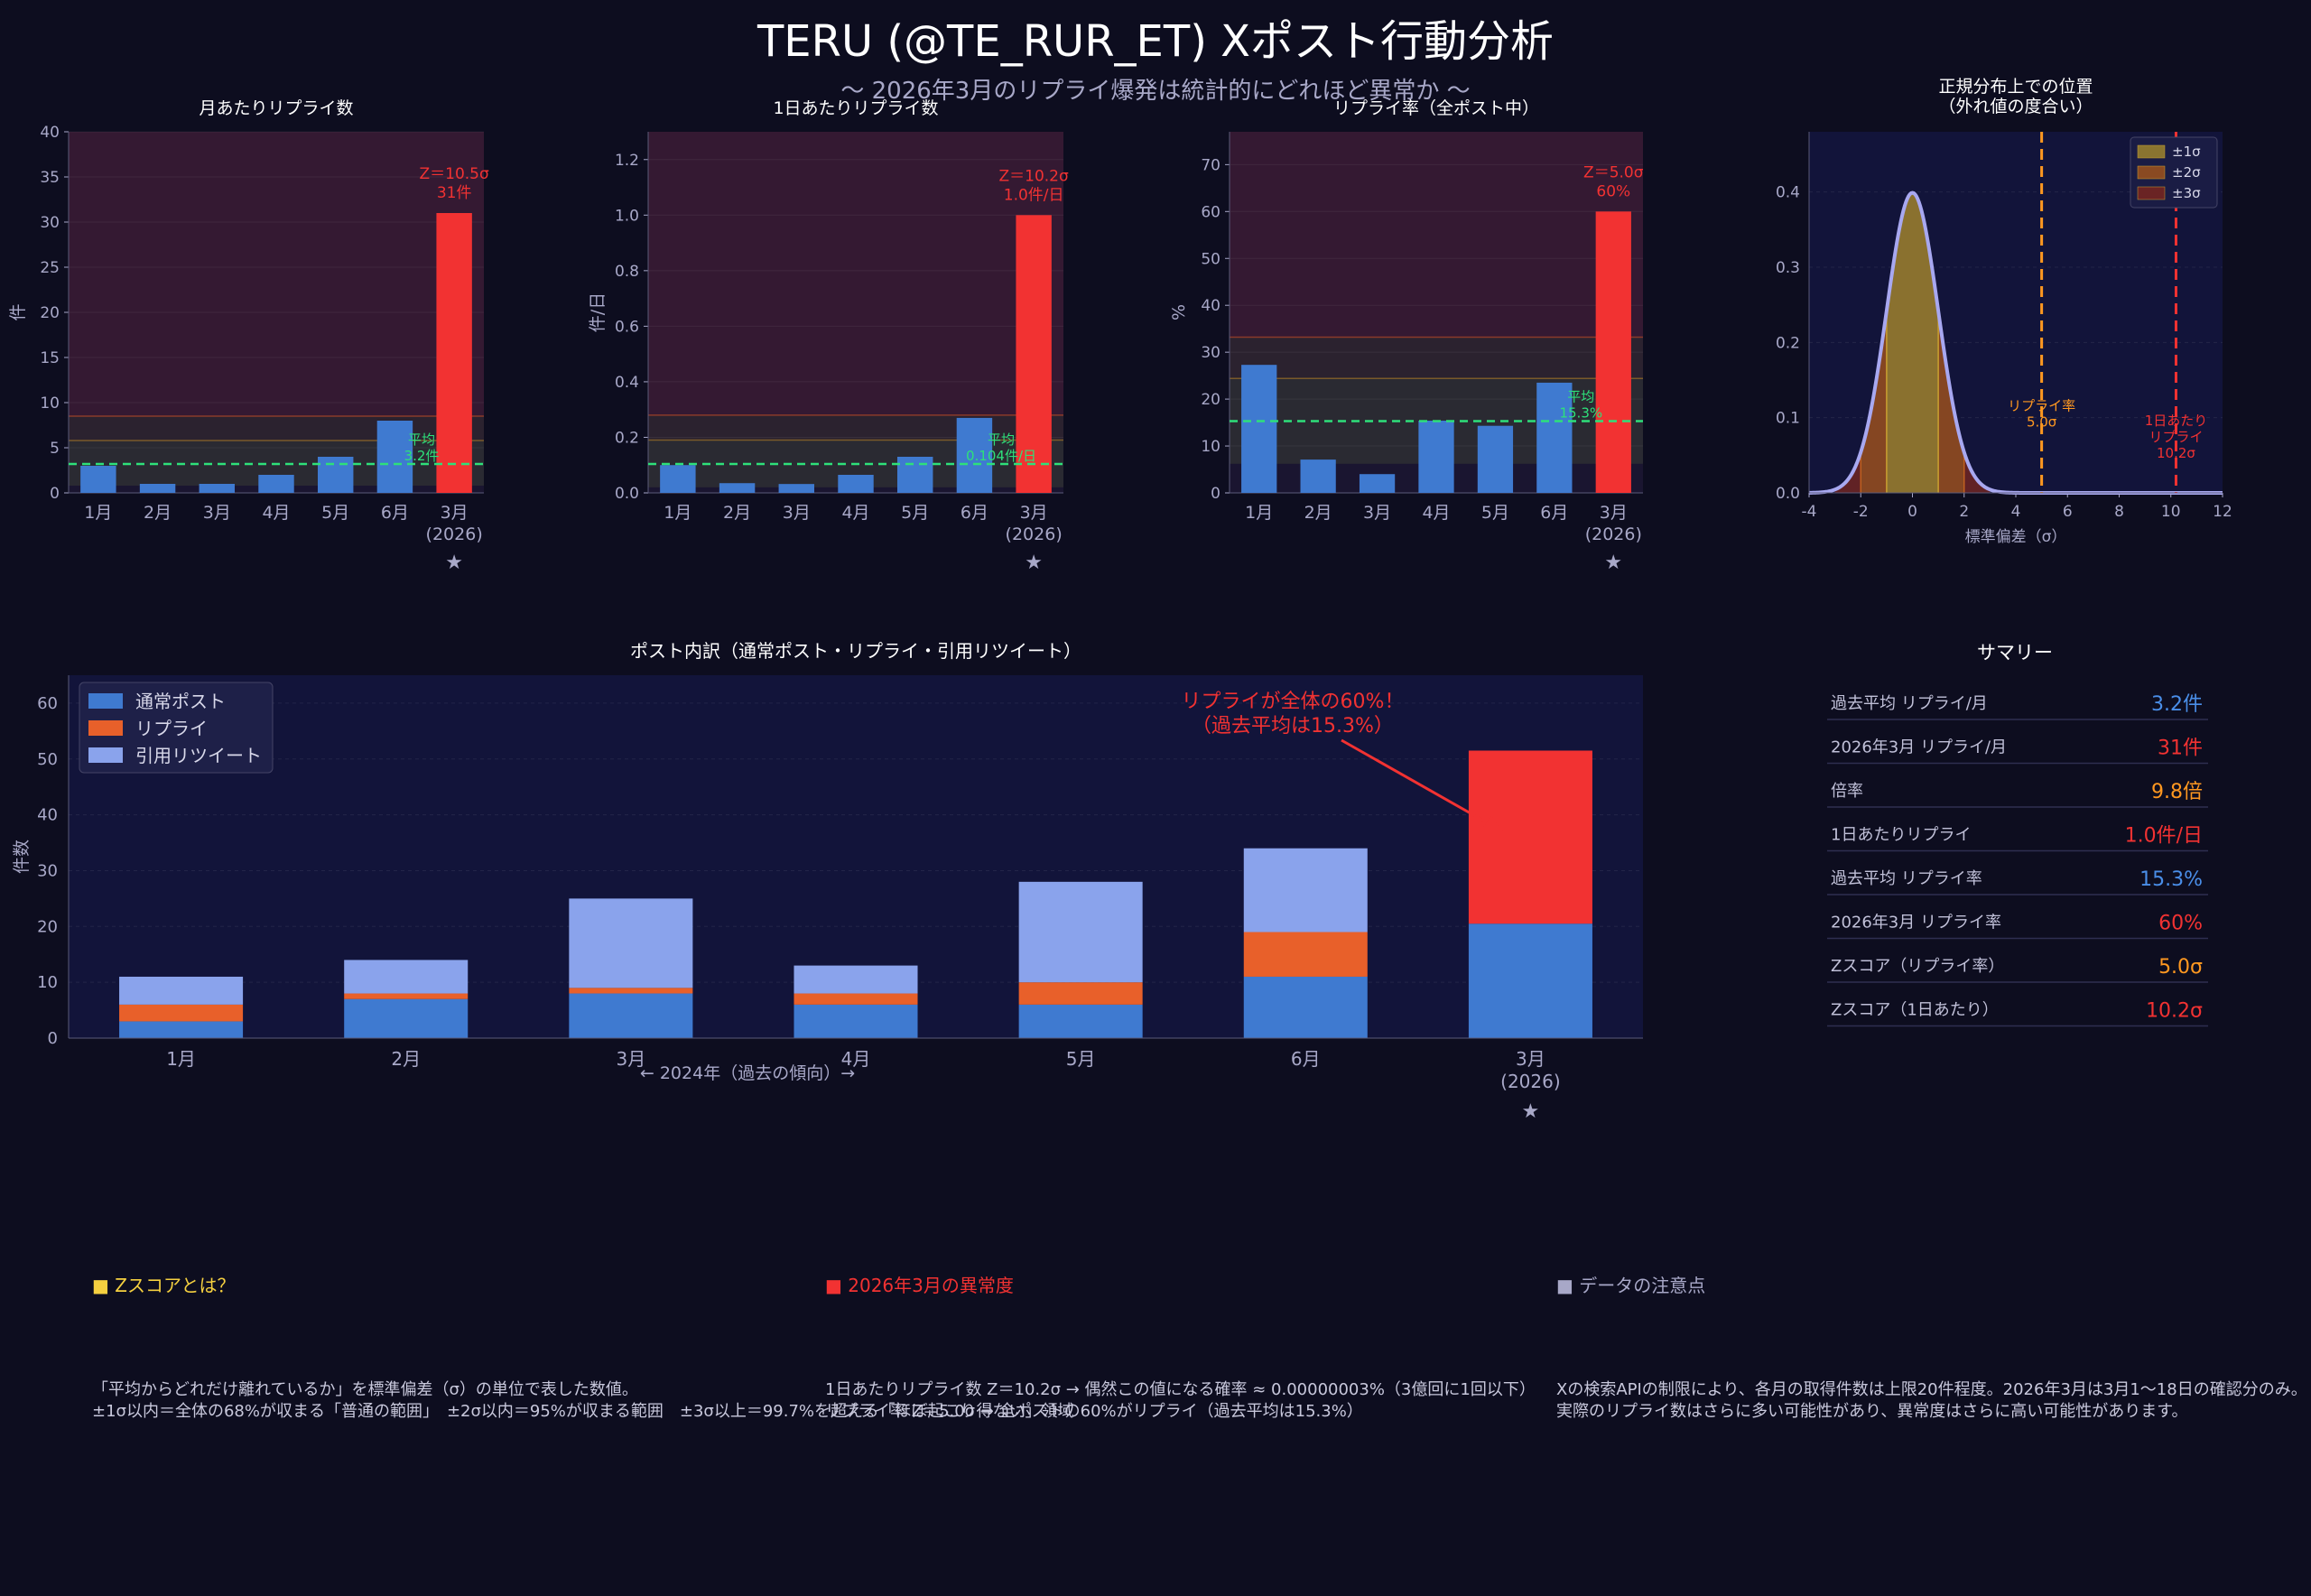 Image resolution: width=2311 pixels, height=1596 pixels. What do you see at coordinates (1631, 1286) in the screenshot?
I see `note-data-heading: ■ データの注意点` at bounding box center [1631, 1286].